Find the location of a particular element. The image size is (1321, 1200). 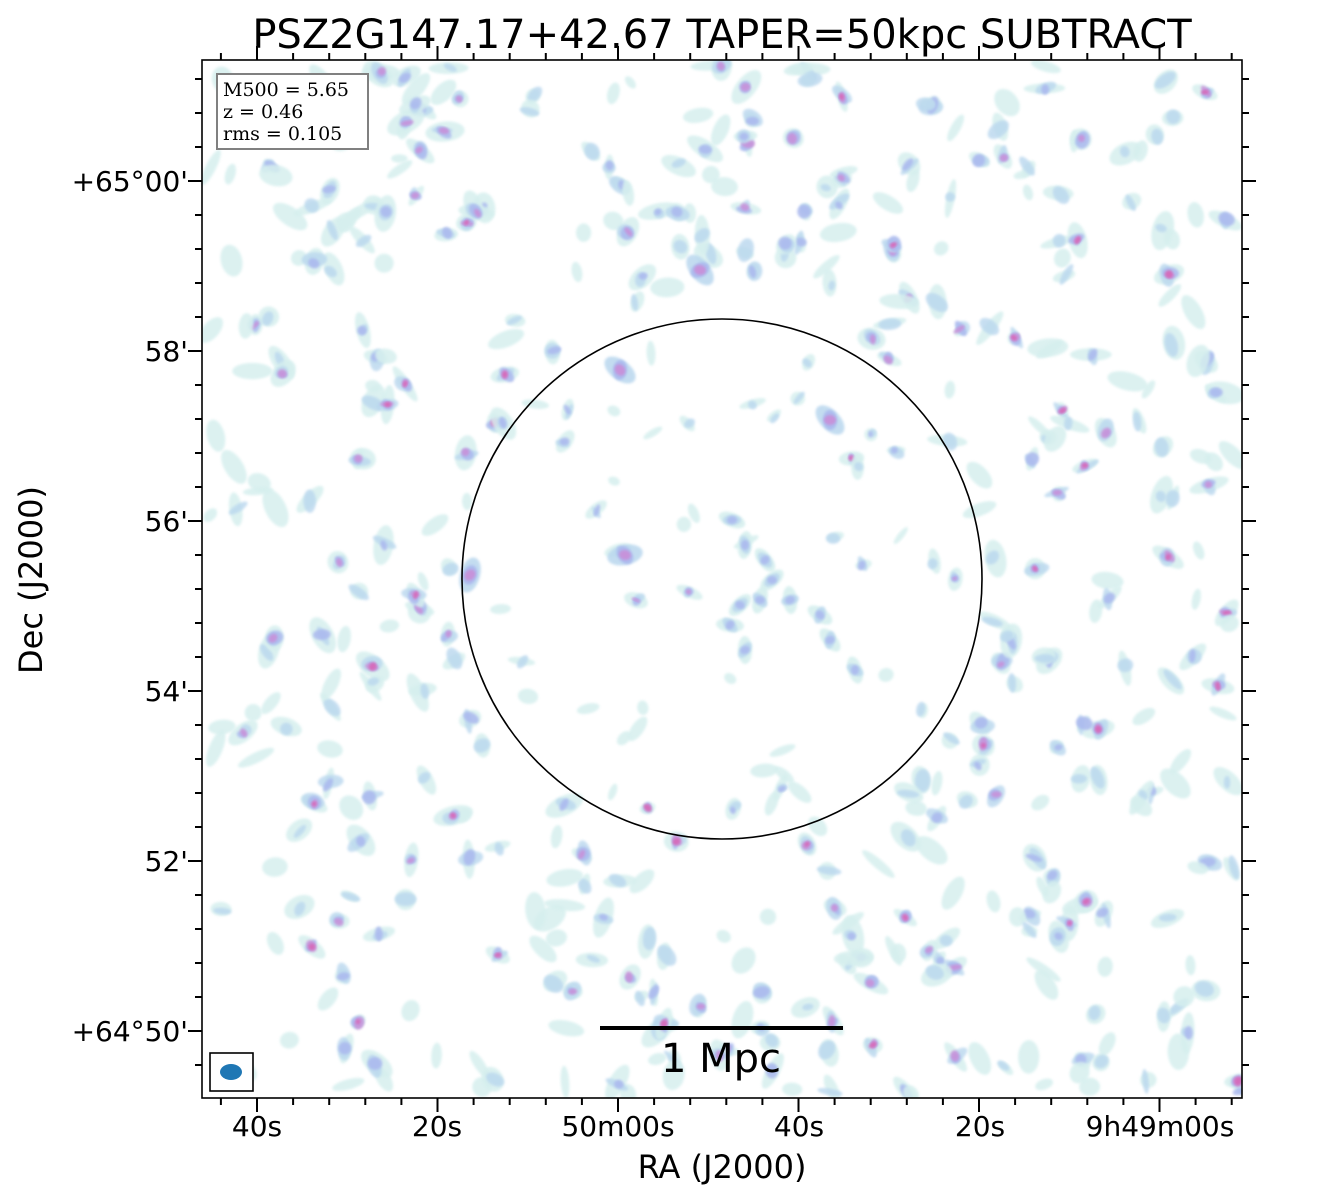

x-tick-label: 50m00s is located at coordinates (617, 1126).